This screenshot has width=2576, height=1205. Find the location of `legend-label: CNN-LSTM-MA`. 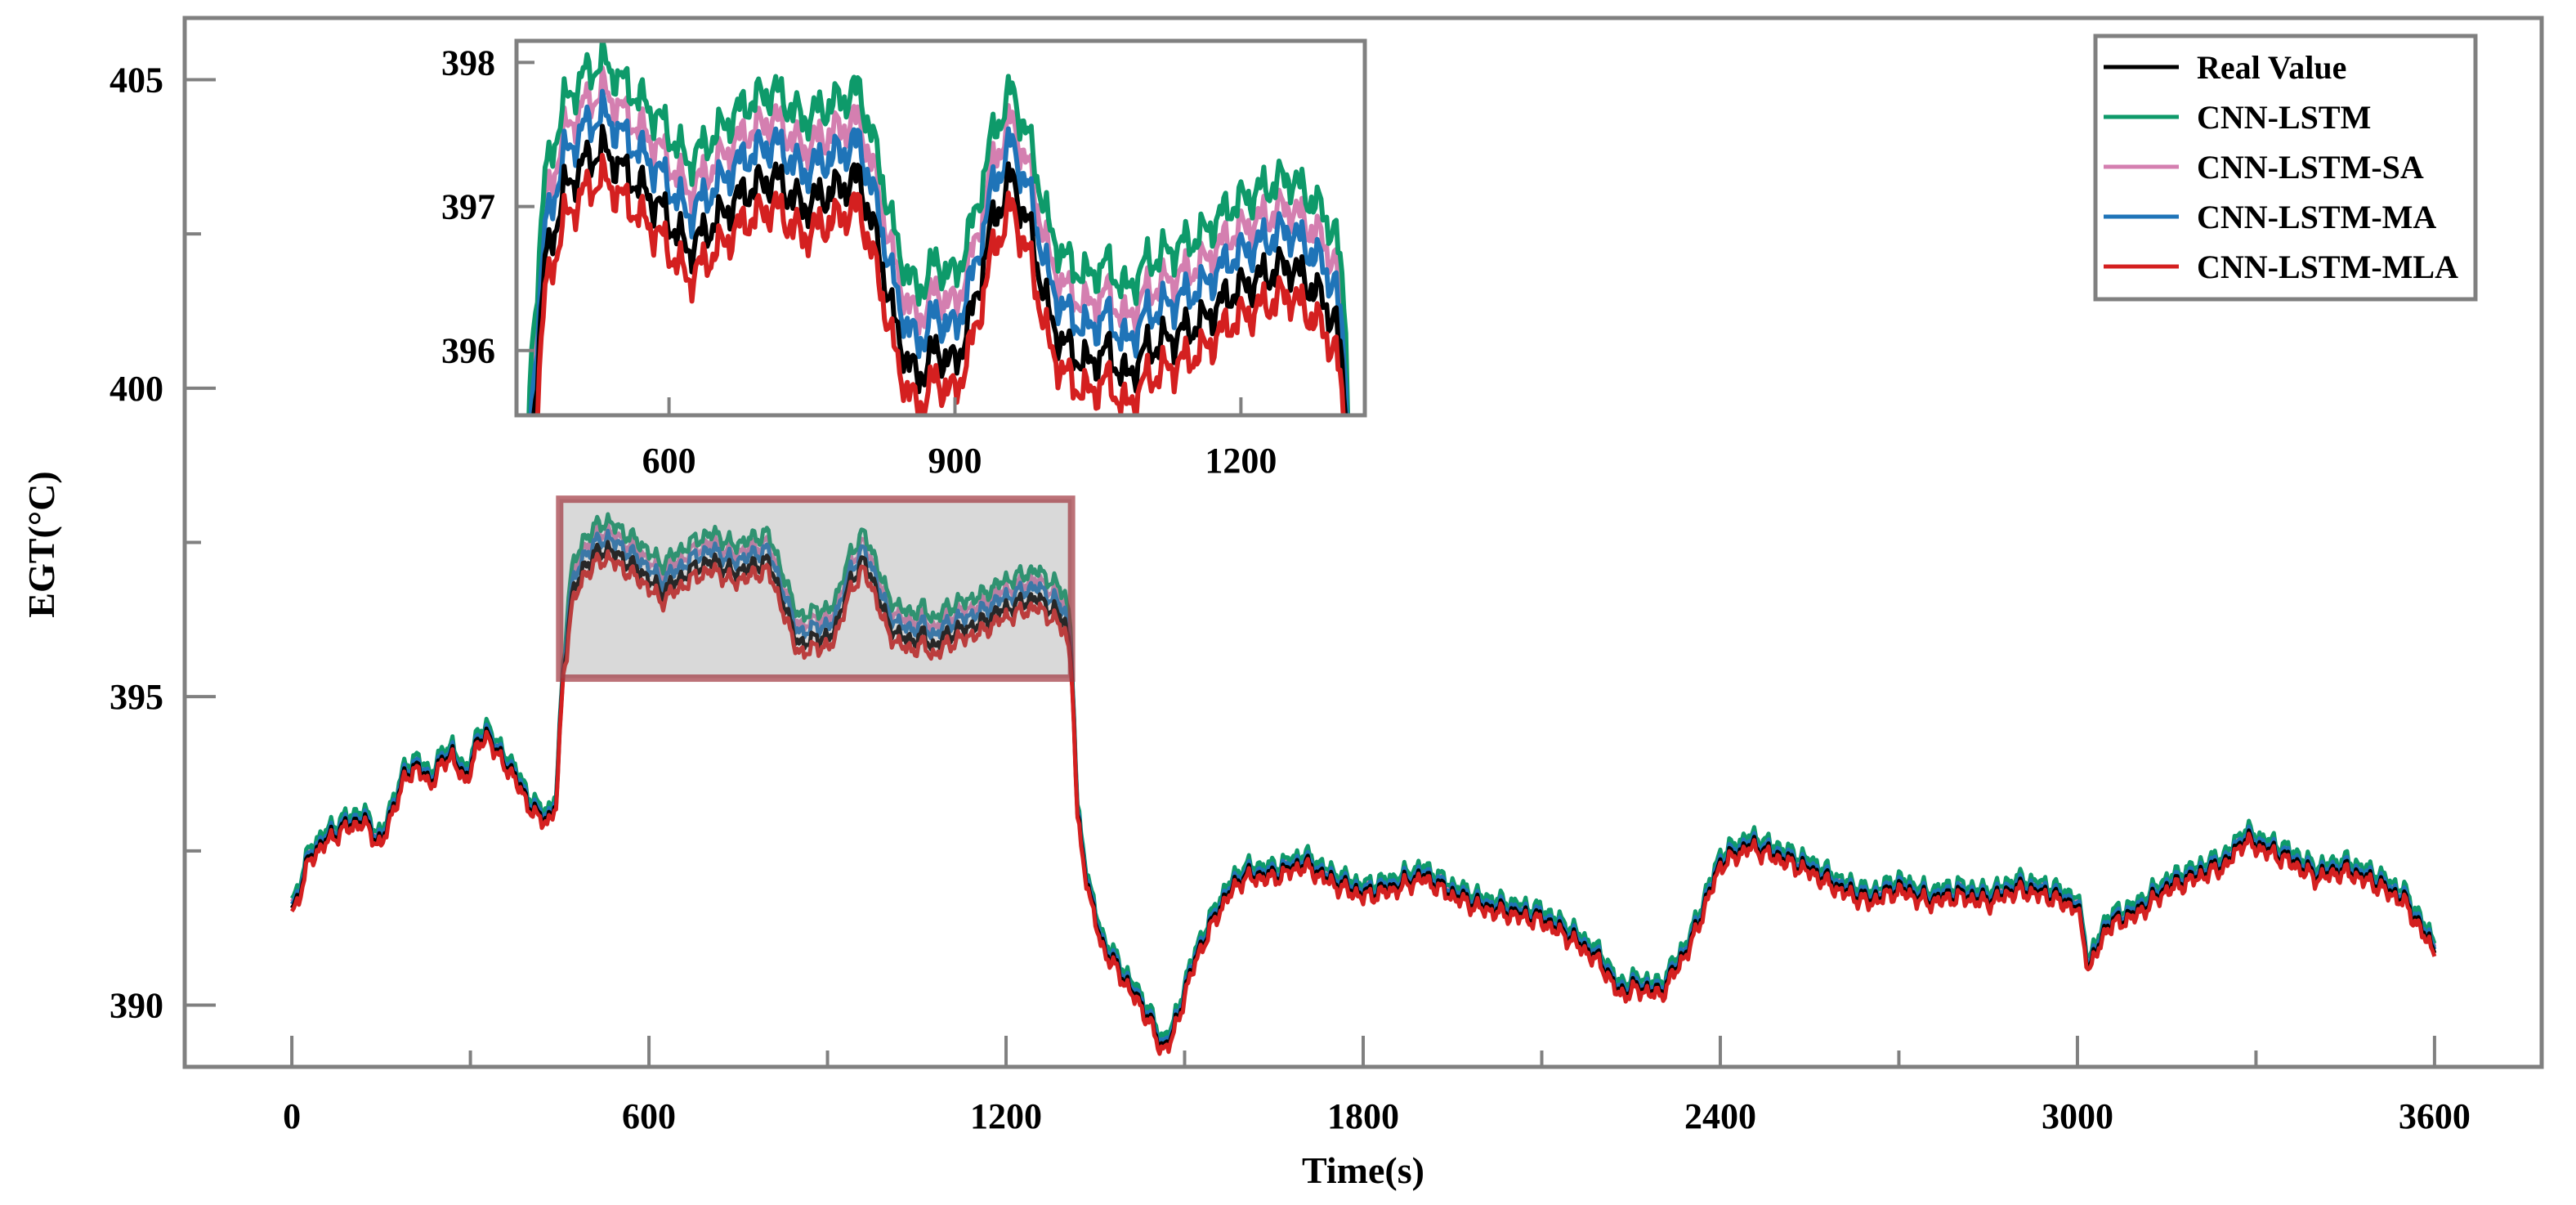

legend-label: CNN-LSTM-MA is located at coordinates (2316, 217).